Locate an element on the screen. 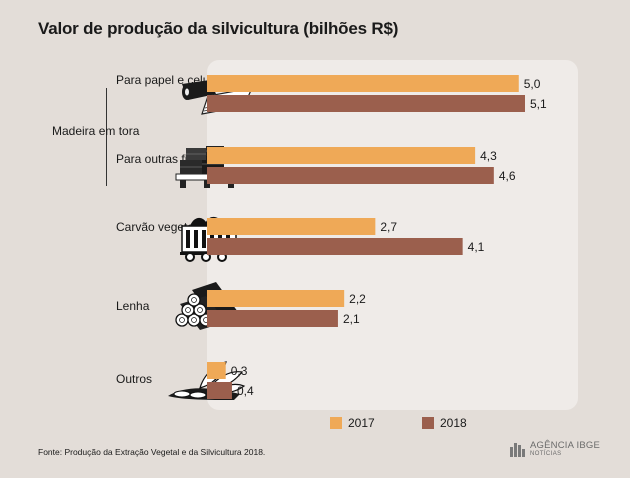 This screenshot has width=630, height=478. legend-item-2018: 2018 is located at coordinates (444, 423).